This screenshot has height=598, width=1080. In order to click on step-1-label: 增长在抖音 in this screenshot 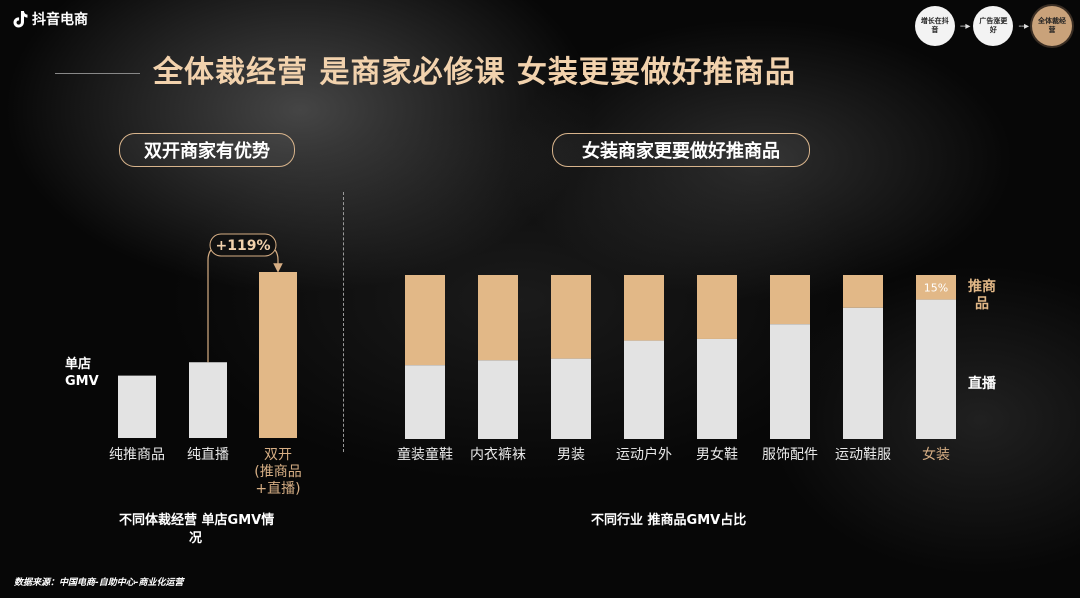, I will do `click(934, 25)`.